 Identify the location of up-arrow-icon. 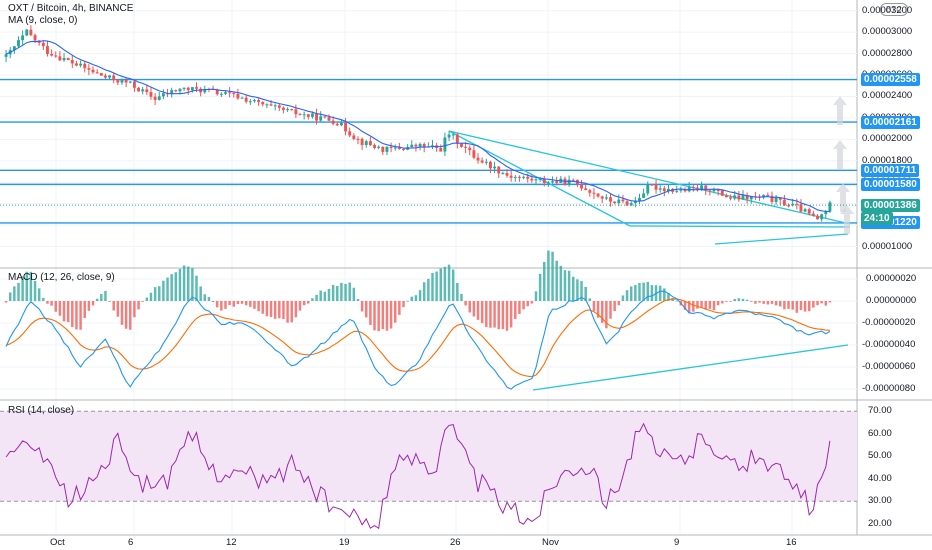
(840, 110).